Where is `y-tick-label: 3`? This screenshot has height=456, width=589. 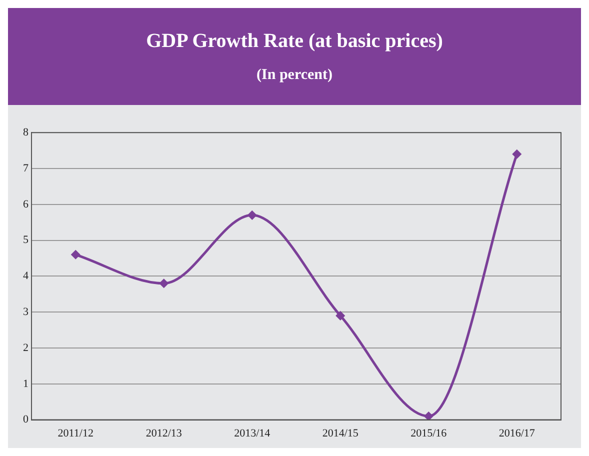 y-tick-label: 3 is located at coordinates (26, 312).